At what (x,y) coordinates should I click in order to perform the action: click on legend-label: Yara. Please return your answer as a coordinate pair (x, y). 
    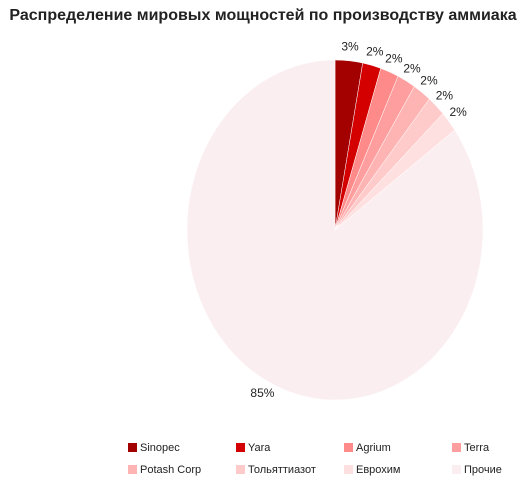
    Looking at the image, I should click on (259, 448).